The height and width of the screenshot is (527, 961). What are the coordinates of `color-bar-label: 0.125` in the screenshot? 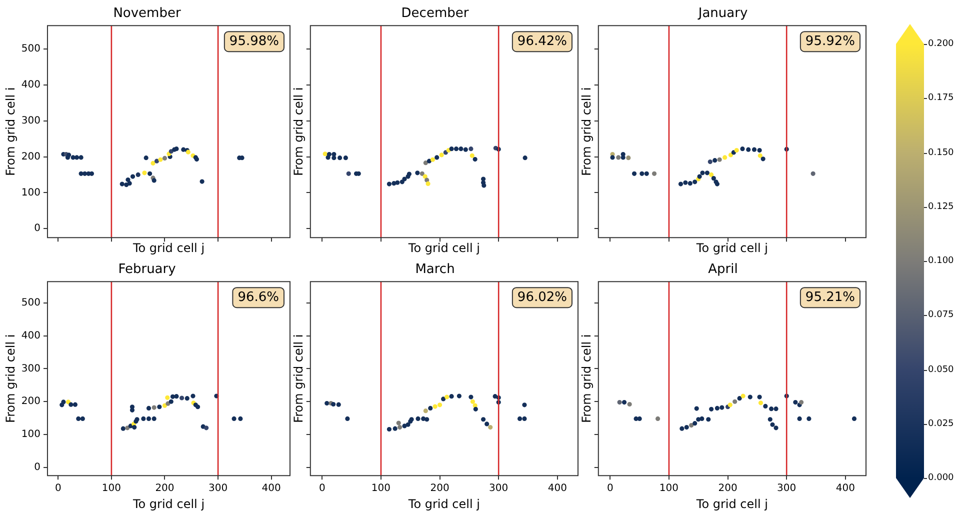 It's located at (941, 206).